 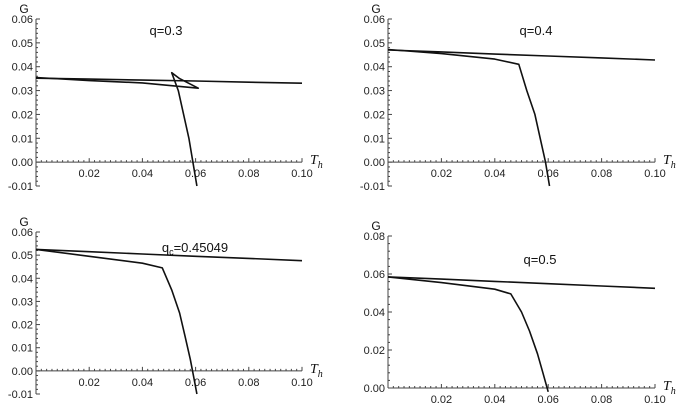 I want to click on x-tick-label: 0.06, so click(x=547, y=399).